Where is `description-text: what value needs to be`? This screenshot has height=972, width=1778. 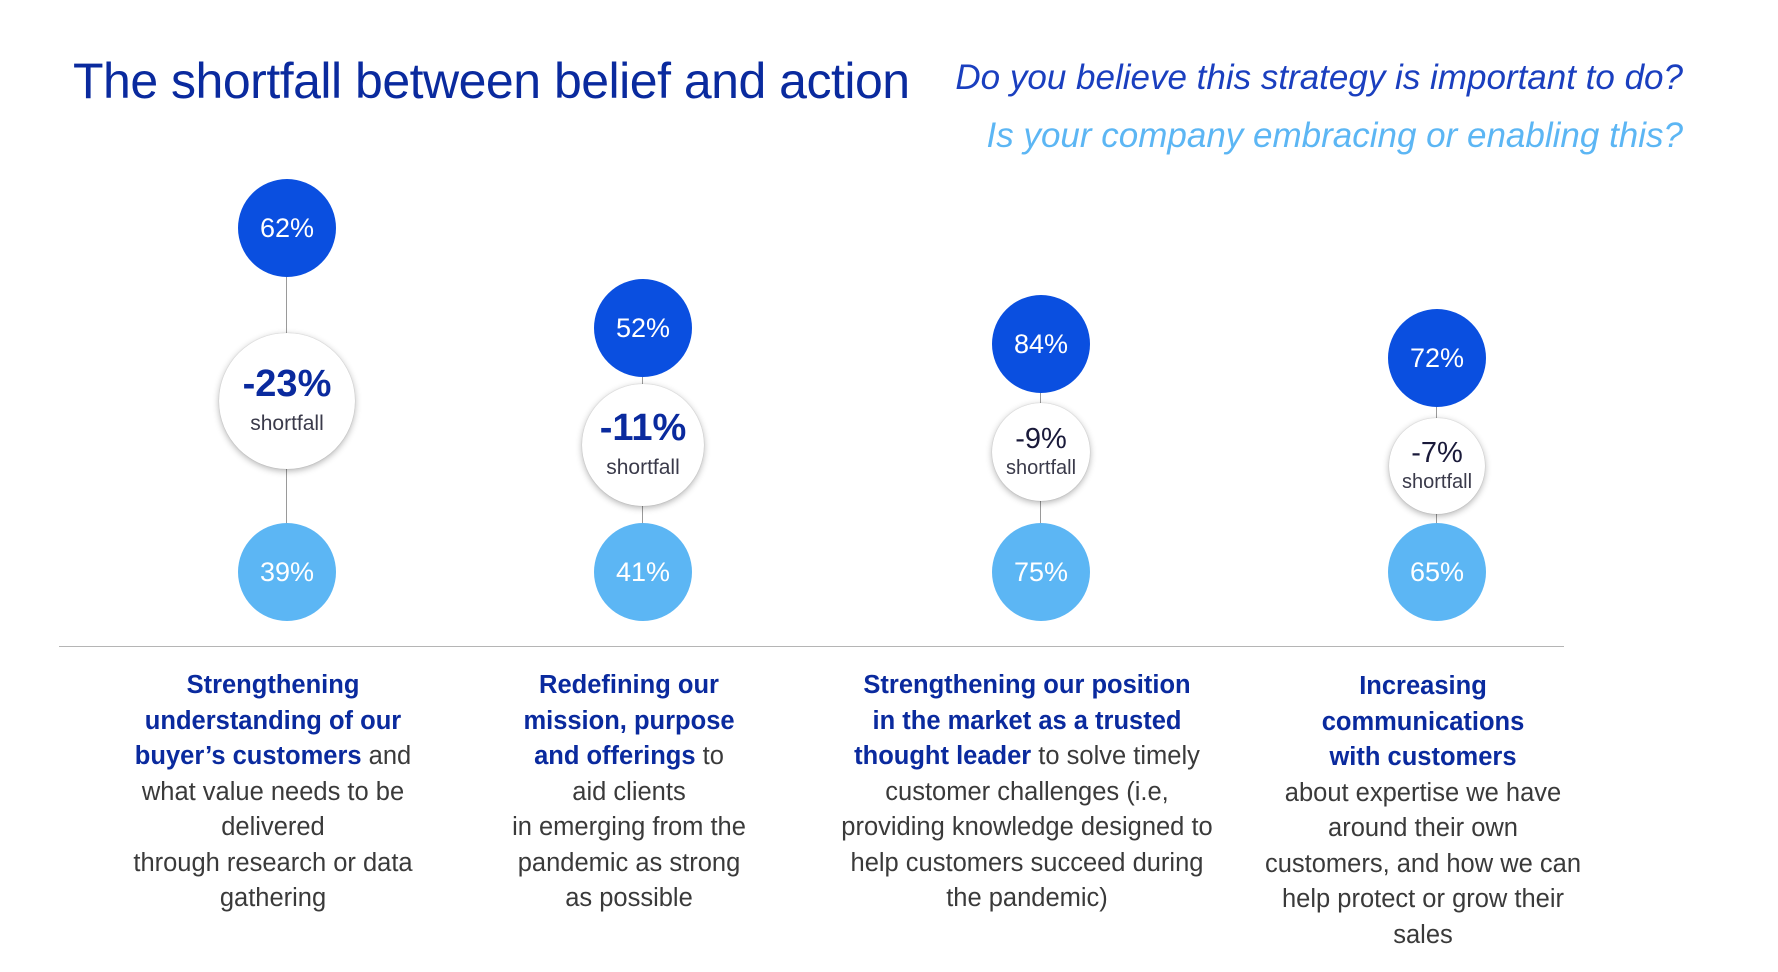 description-text: what value needs to be is located at coordinates (273, 791).